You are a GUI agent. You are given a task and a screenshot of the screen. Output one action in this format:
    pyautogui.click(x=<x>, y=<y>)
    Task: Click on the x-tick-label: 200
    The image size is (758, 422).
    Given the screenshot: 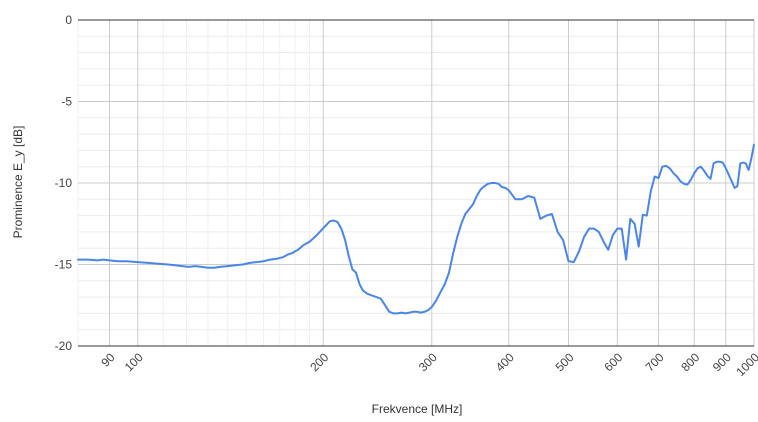 What is the action you would take?
    pyautogui.click(x=319, y=362)
    